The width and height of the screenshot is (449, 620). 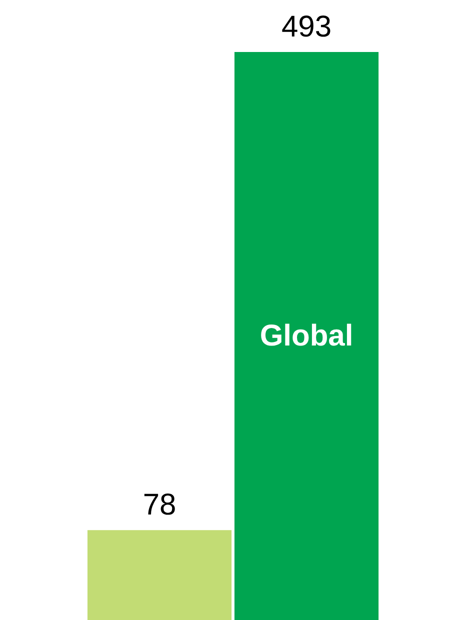 I want to click on data-label: 493, so click(x=306, y=27).